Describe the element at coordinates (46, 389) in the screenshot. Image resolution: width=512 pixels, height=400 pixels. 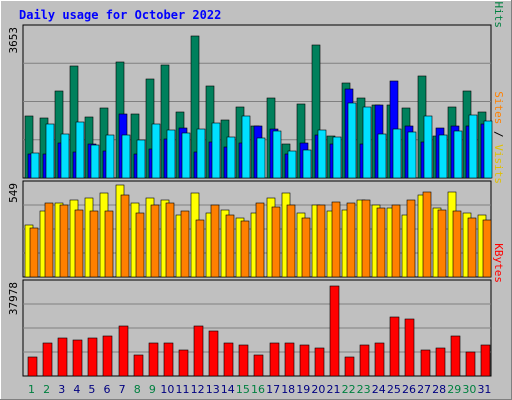
I see `x-tick-label: 2` at that location.